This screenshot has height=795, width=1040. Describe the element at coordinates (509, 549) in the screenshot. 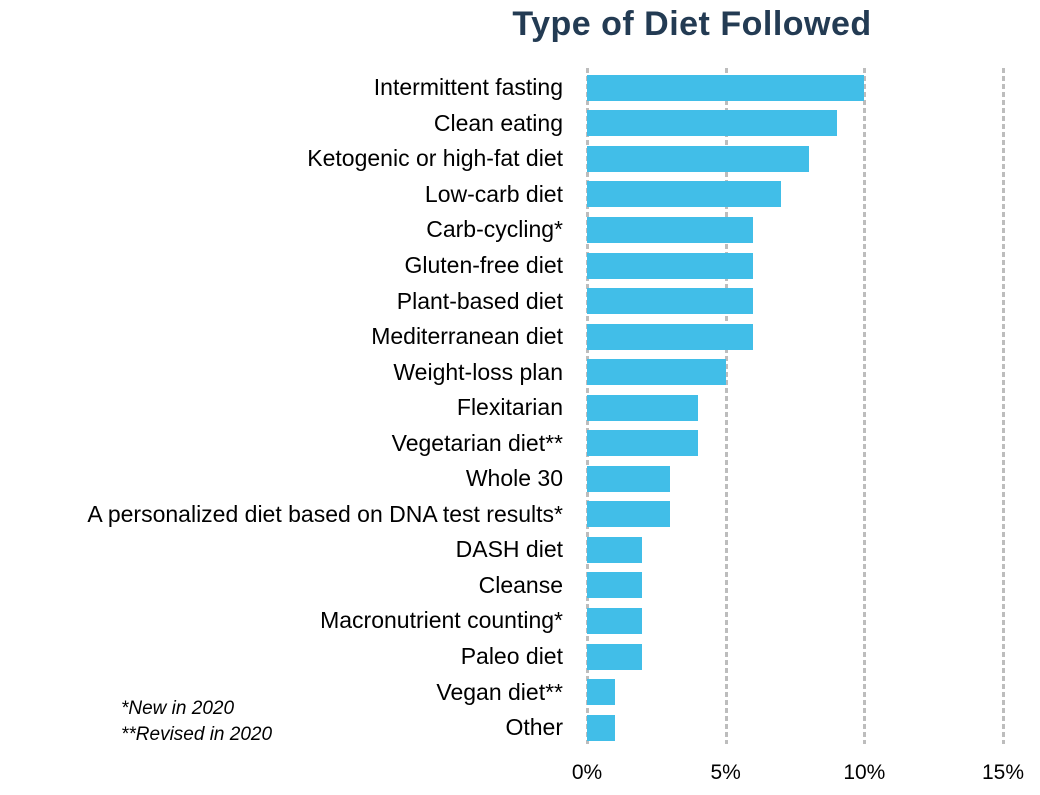

I see `category-label: DASH diet` at that location.